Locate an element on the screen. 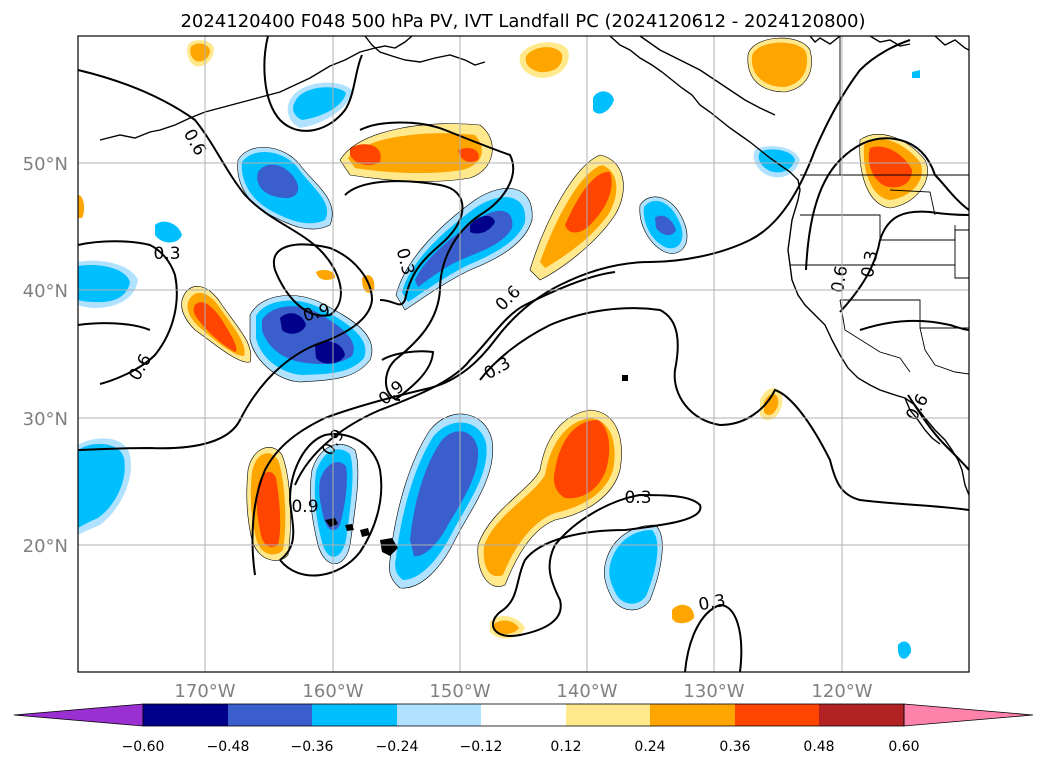 Image resolution: width=1047 pixels, height=765 pixels. lat-label: 30°N is located at coordinates (45, 419).